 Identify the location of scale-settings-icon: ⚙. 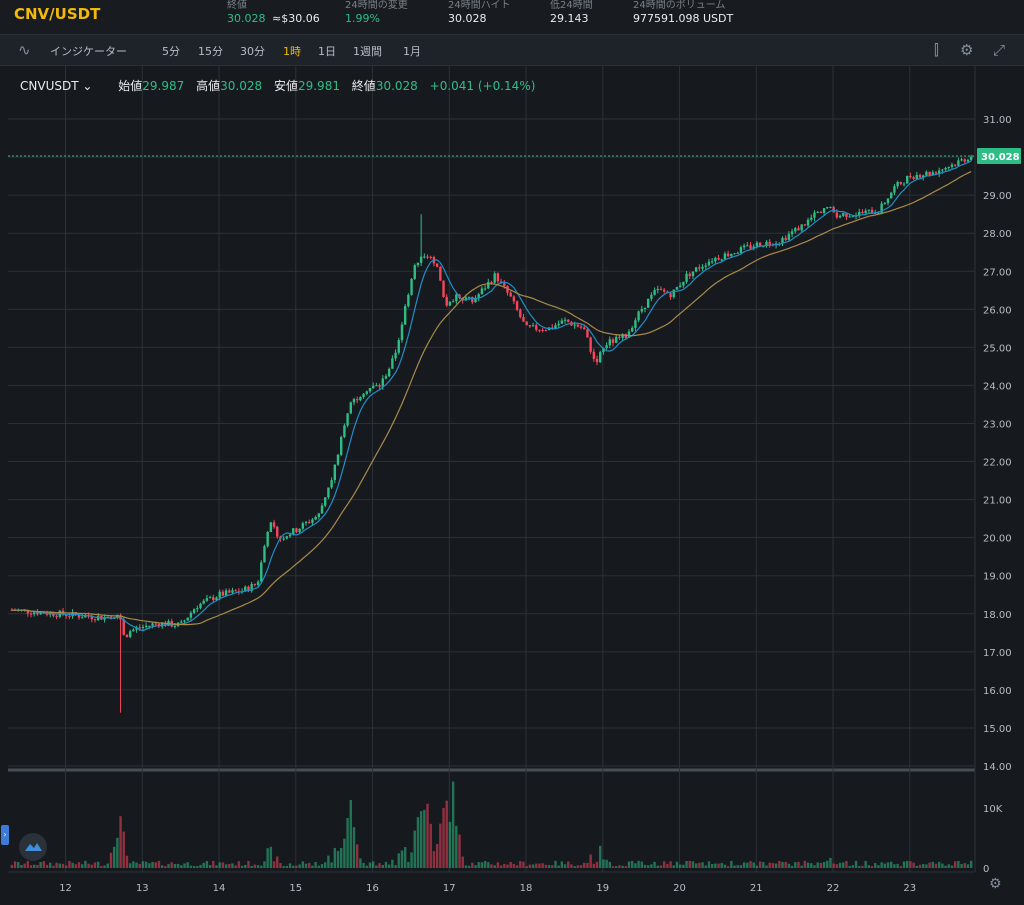
(995, 884).